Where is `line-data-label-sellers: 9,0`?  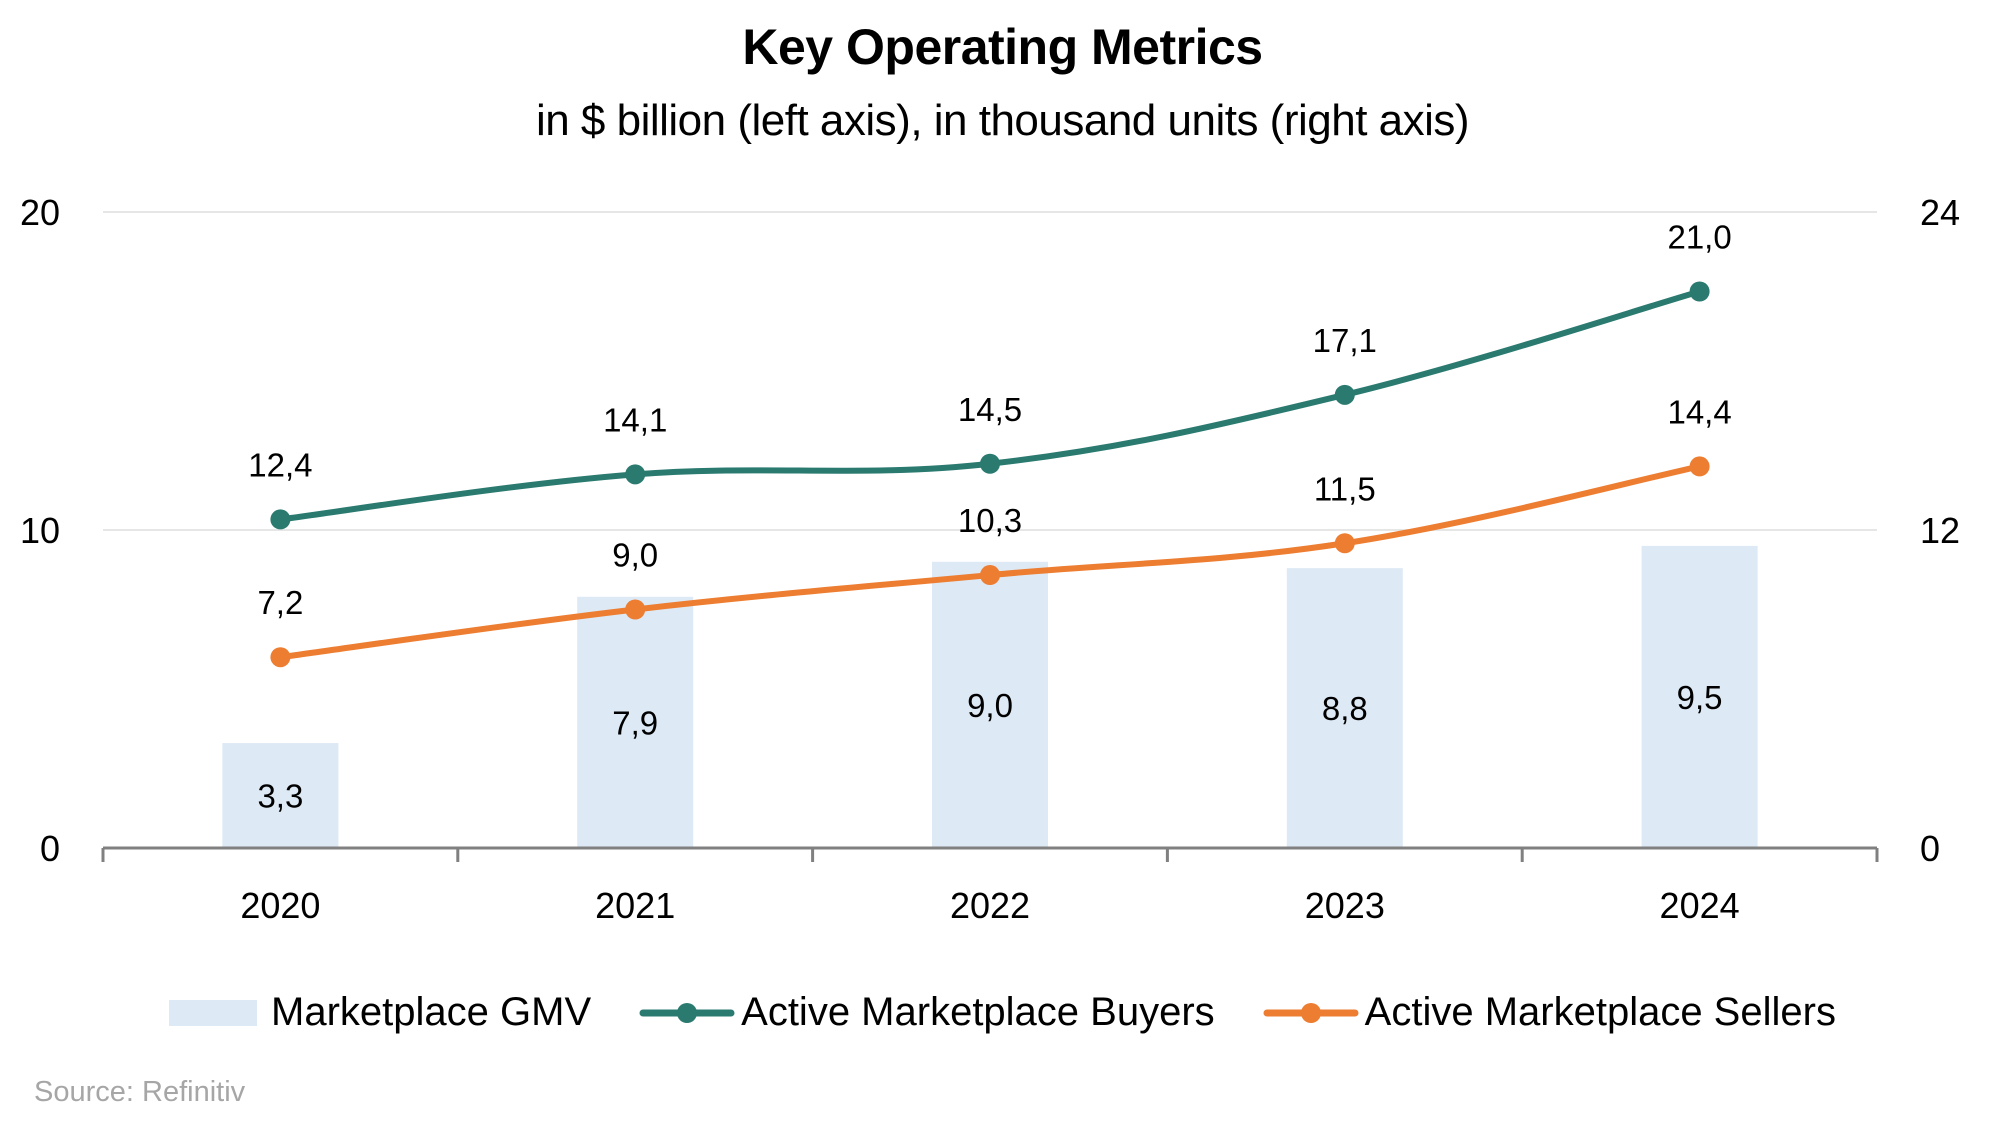 line-data-label-sellers: 9,0 is located at coordinates (635, 555).